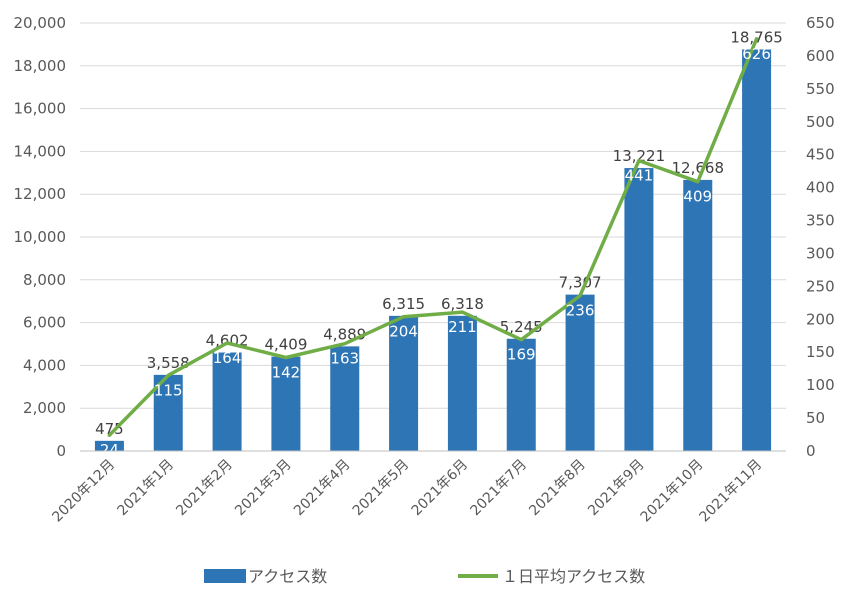  I want to click on right-tick-label: 100, so click(820, 385).